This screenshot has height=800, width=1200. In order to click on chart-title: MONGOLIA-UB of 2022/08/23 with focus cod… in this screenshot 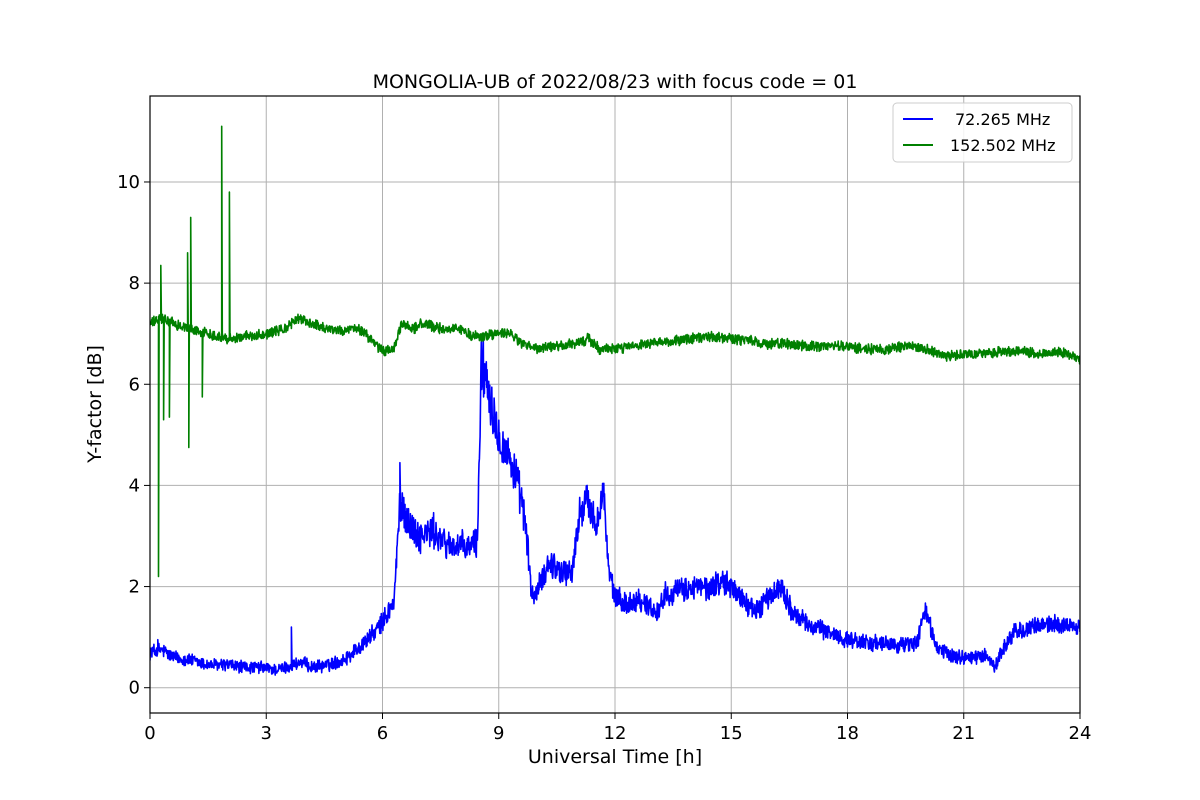, I will do `click(615, 82)`.